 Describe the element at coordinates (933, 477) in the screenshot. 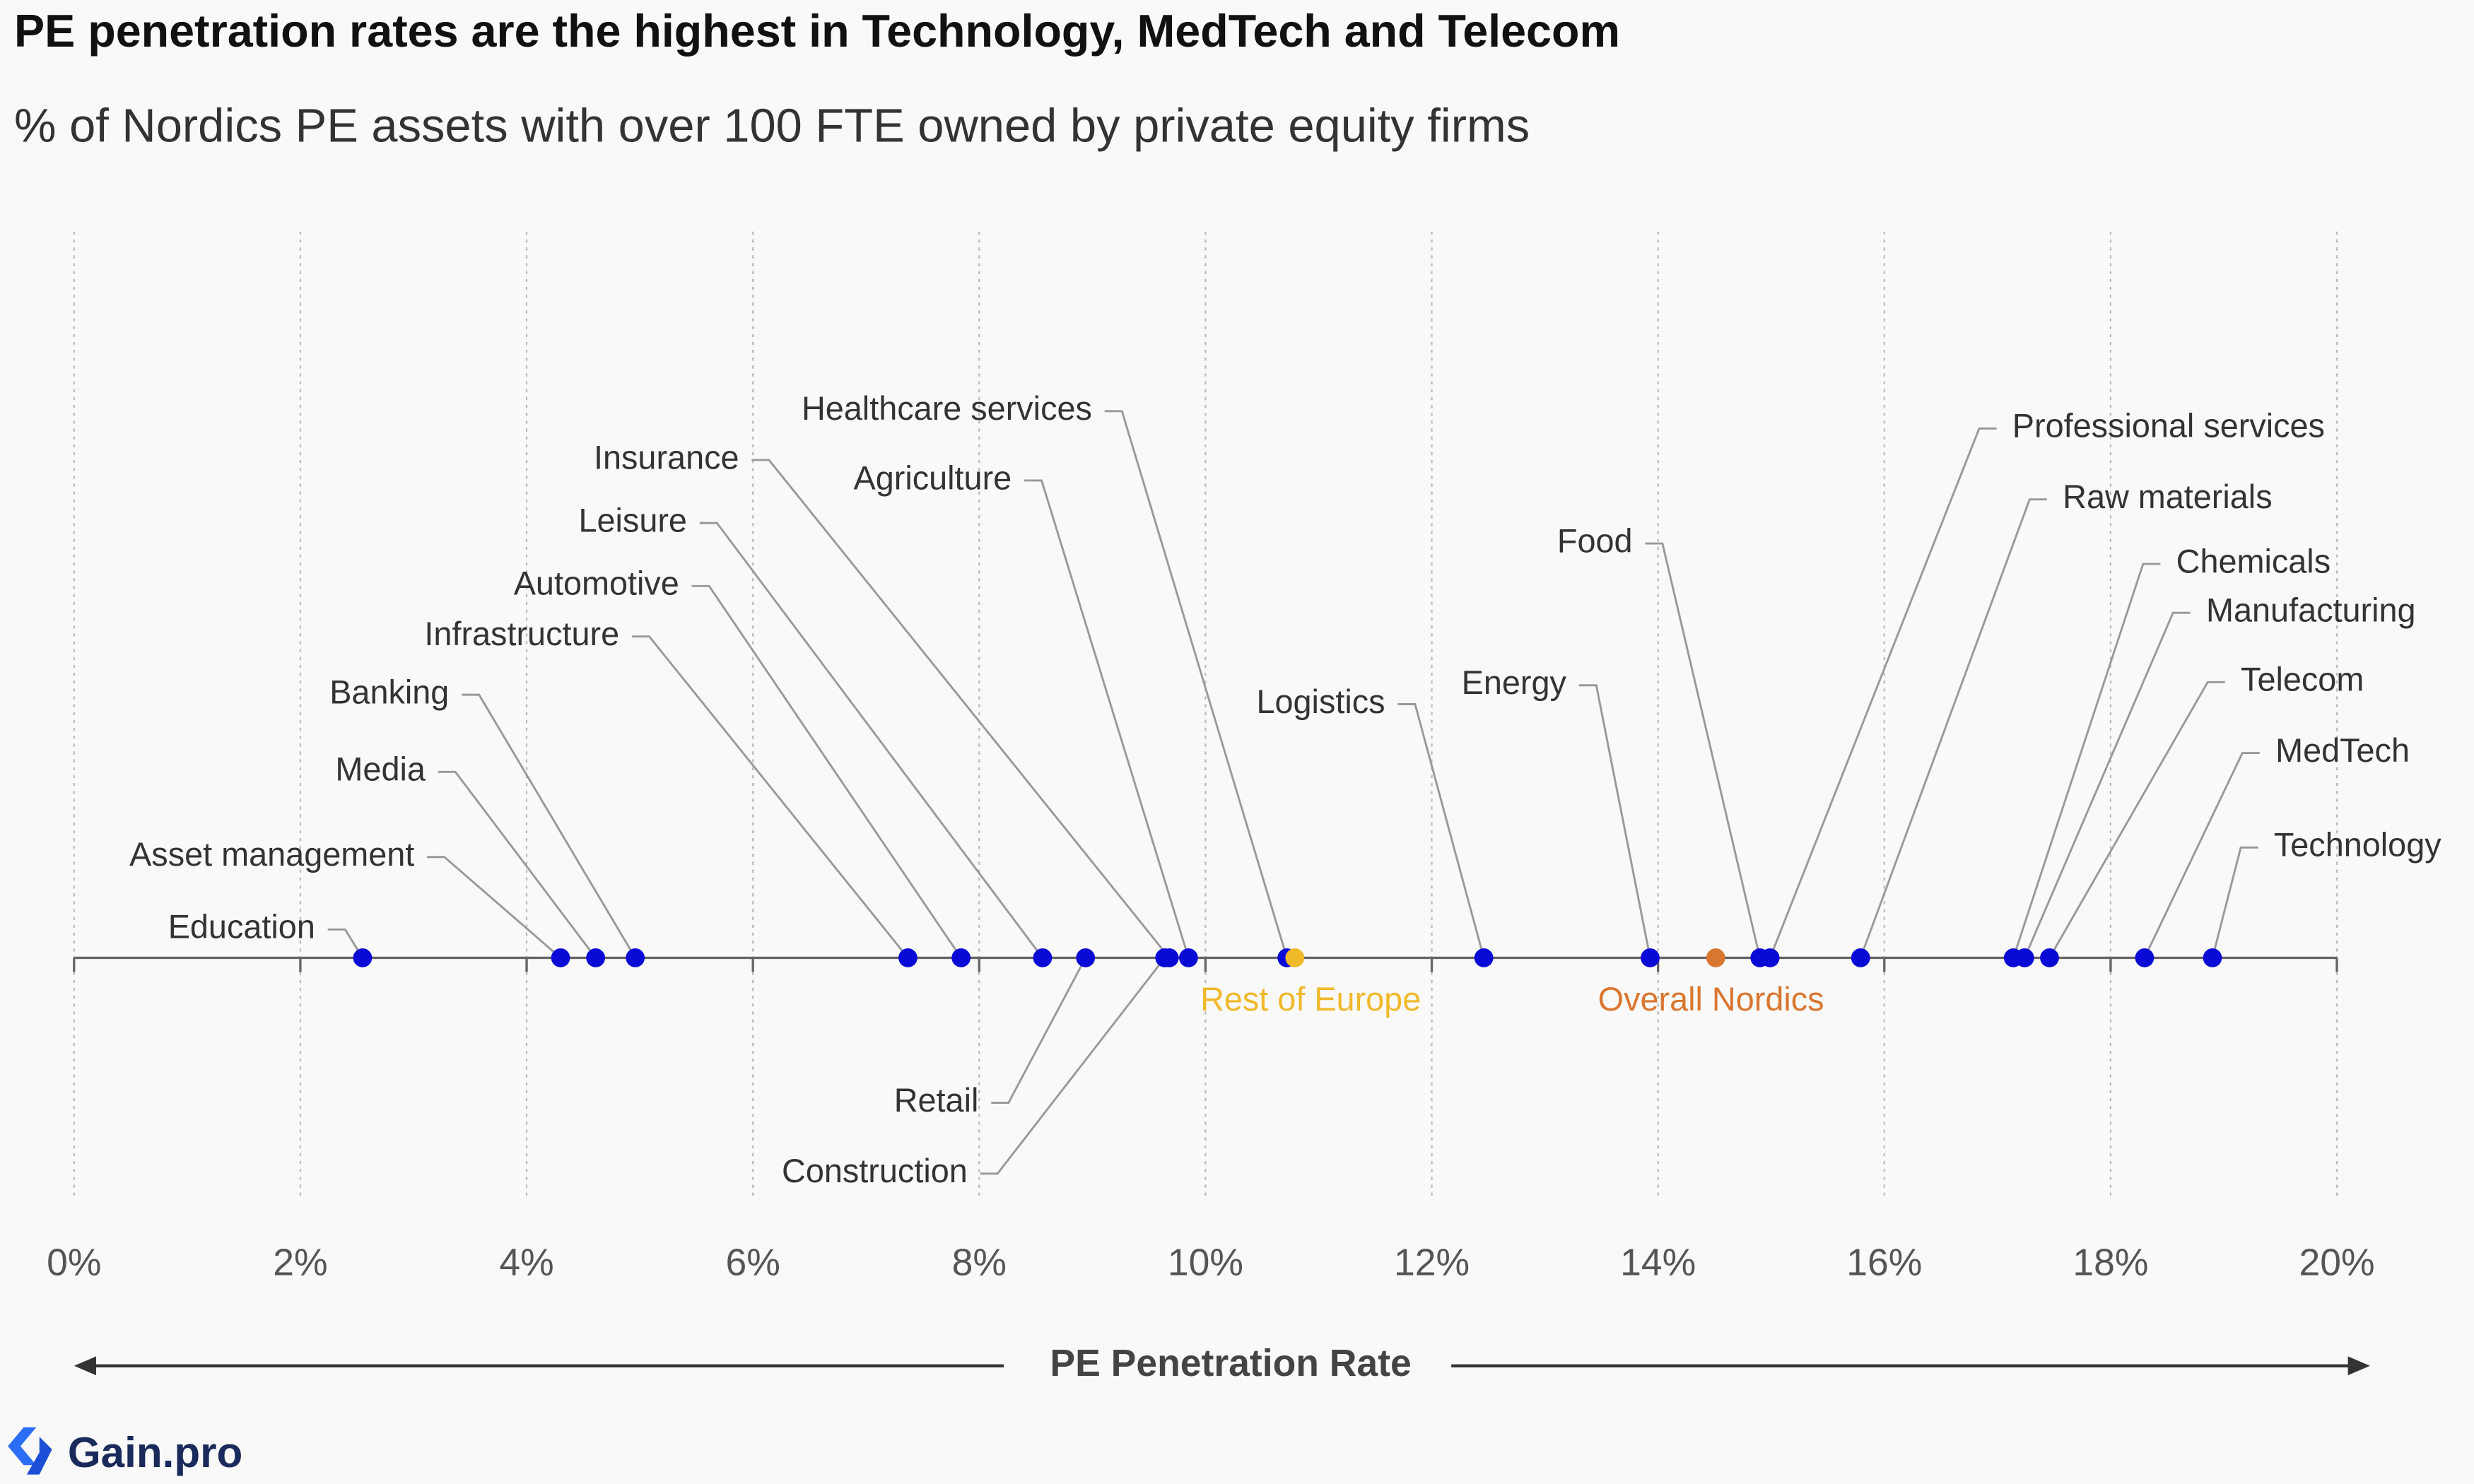

I see `category-label: Agriculture` at that location.